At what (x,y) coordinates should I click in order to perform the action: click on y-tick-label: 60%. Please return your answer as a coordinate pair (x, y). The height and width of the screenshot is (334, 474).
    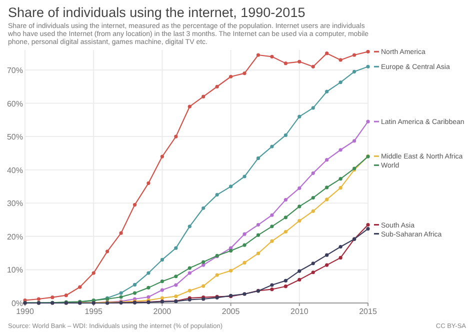
    Looking at the image, I should click on (14, 103).